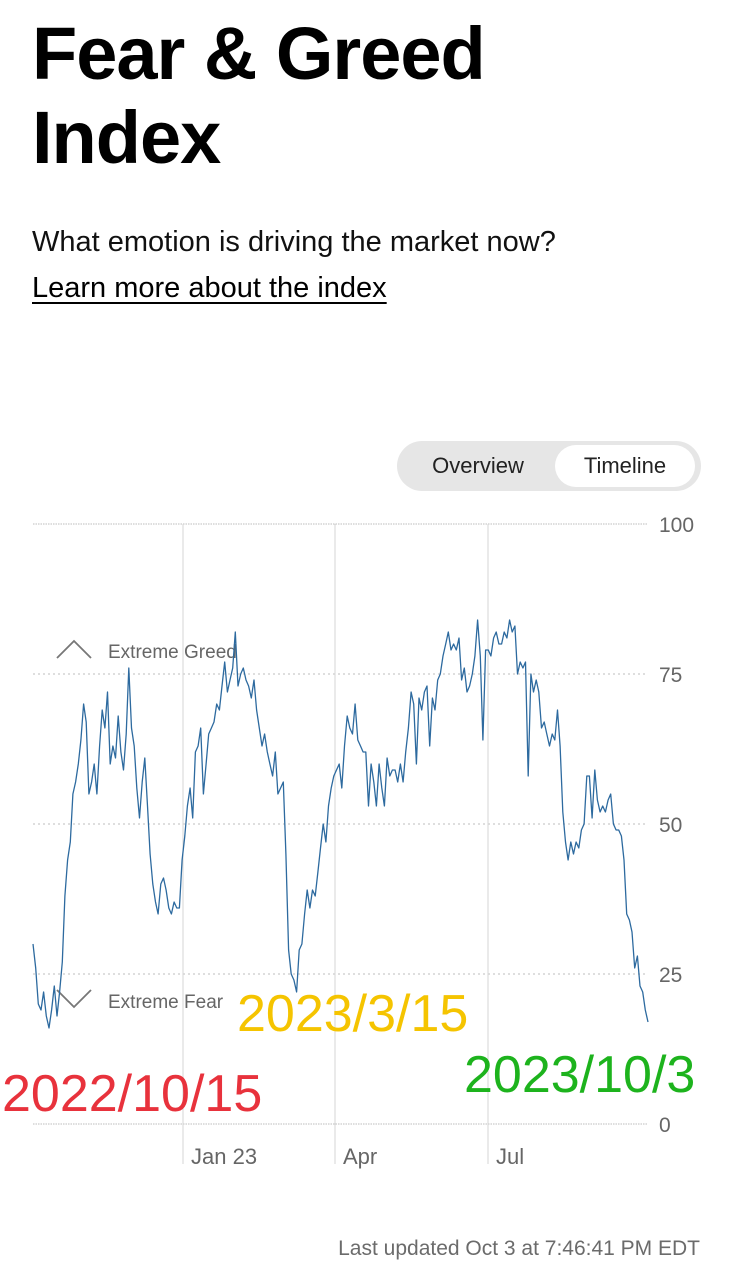  What do you see at coordinates (360, 1156) in the screenshot?
I see `x-tick-label: Apr` at bounding box center [360, 1156].